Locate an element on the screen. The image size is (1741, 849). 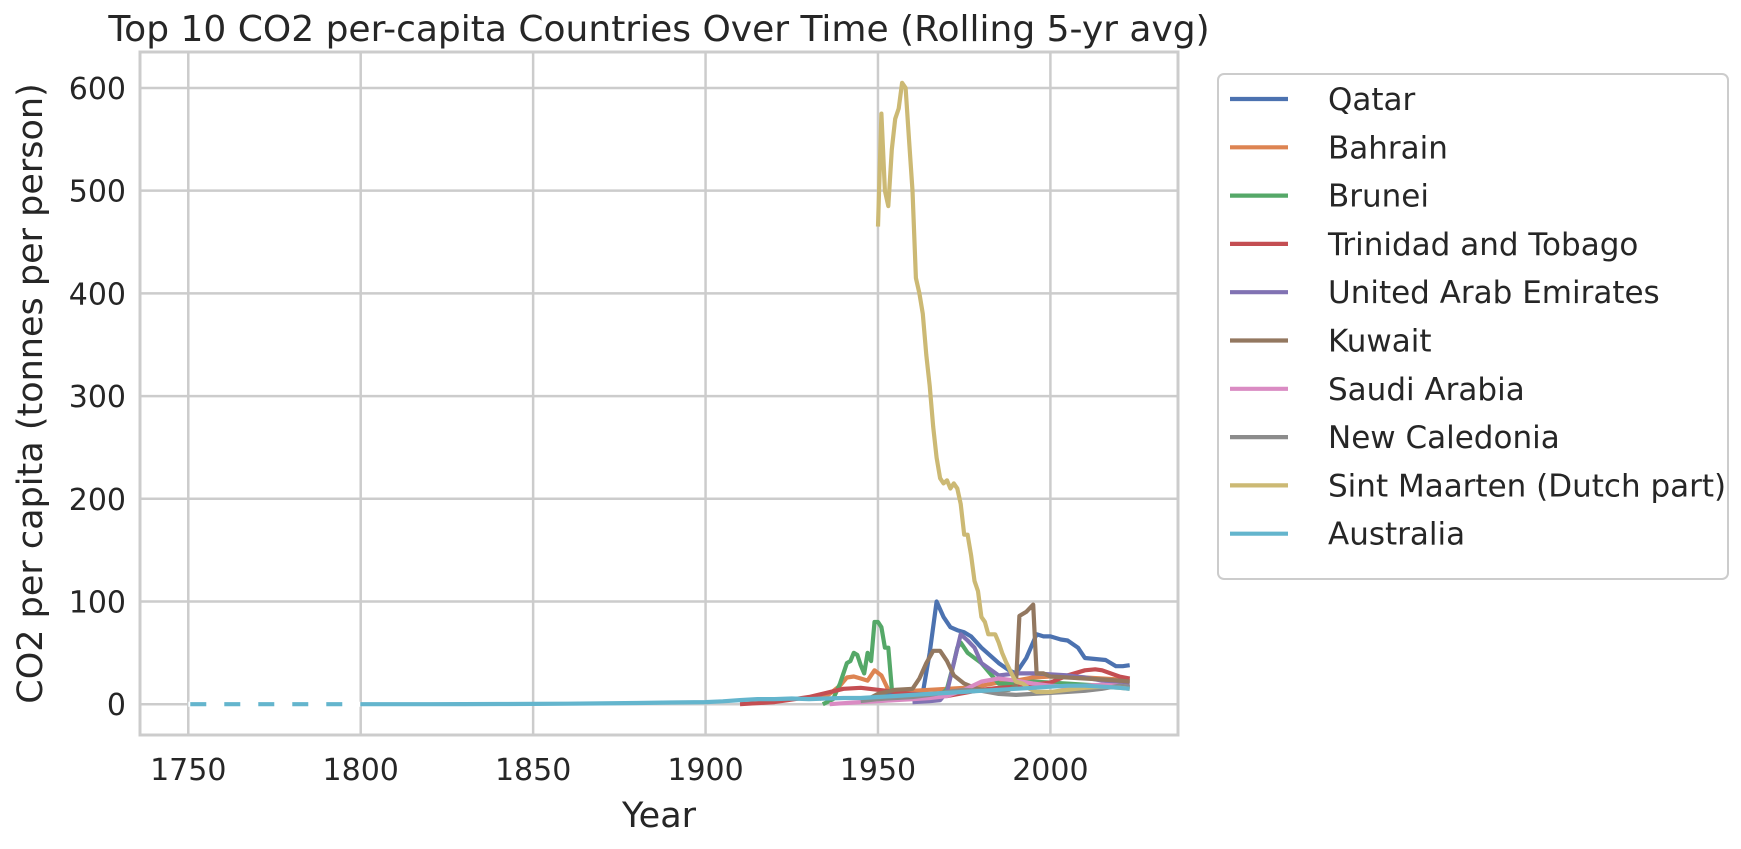
legend-label: Saudi Arabia is located at coordinates (1426, 390).